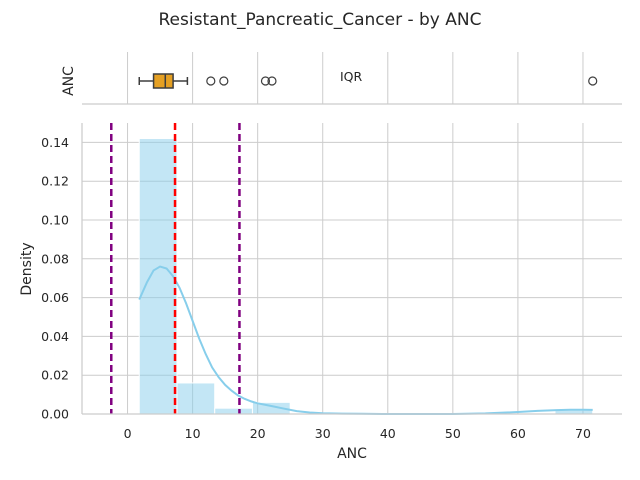  Describe the element at coordinates (351, 76) in the screenshot. I see `iqr-annotation: IQR` at that location.